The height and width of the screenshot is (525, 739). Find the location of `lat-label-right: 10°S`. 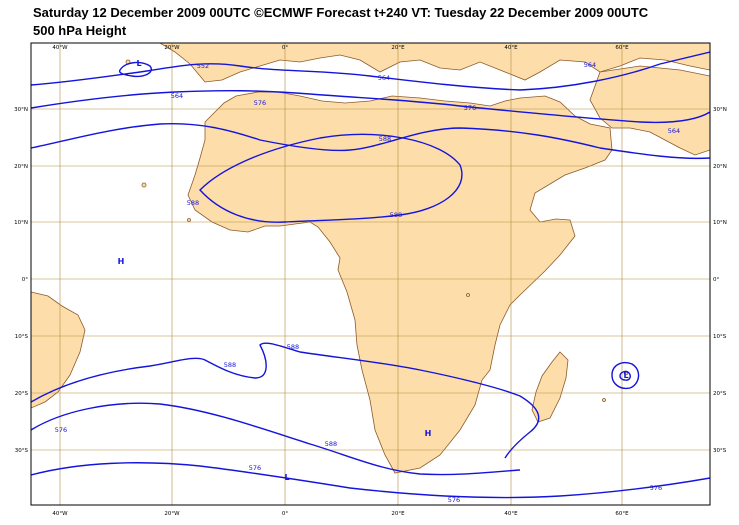

lat-label-right: 10°S is located at coordinates (720, 337).